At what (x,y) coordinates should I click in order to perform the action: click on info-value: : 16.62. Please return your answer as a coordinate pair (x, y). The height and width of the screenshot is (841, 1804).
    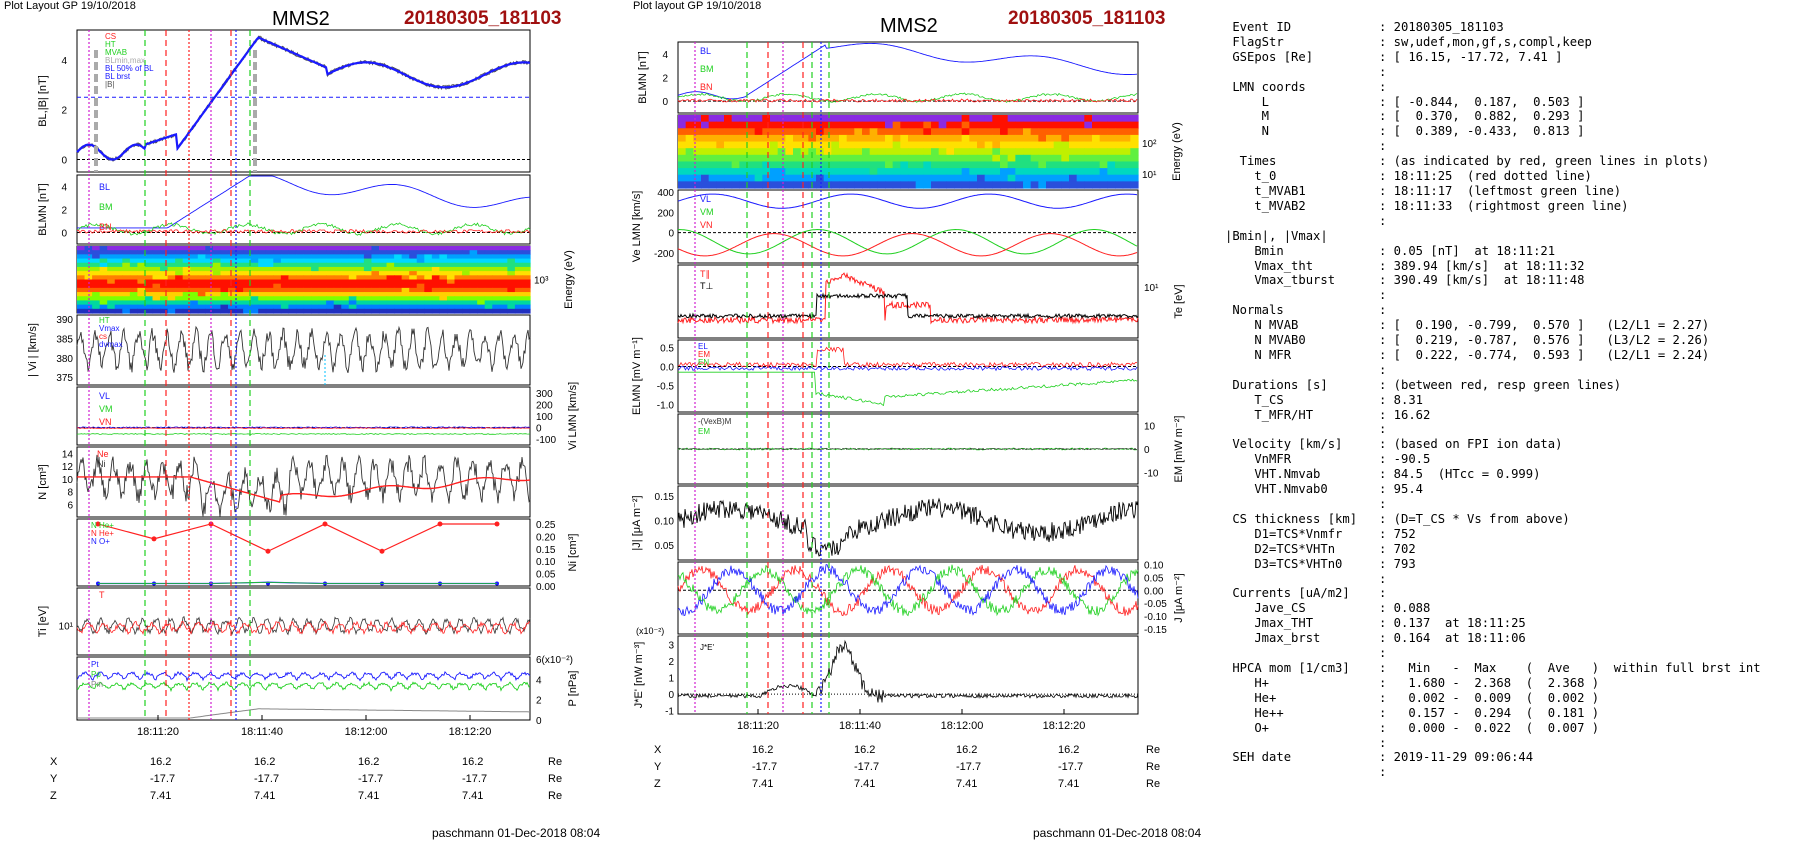
    Looking at the image, I should click on (1405, 414).